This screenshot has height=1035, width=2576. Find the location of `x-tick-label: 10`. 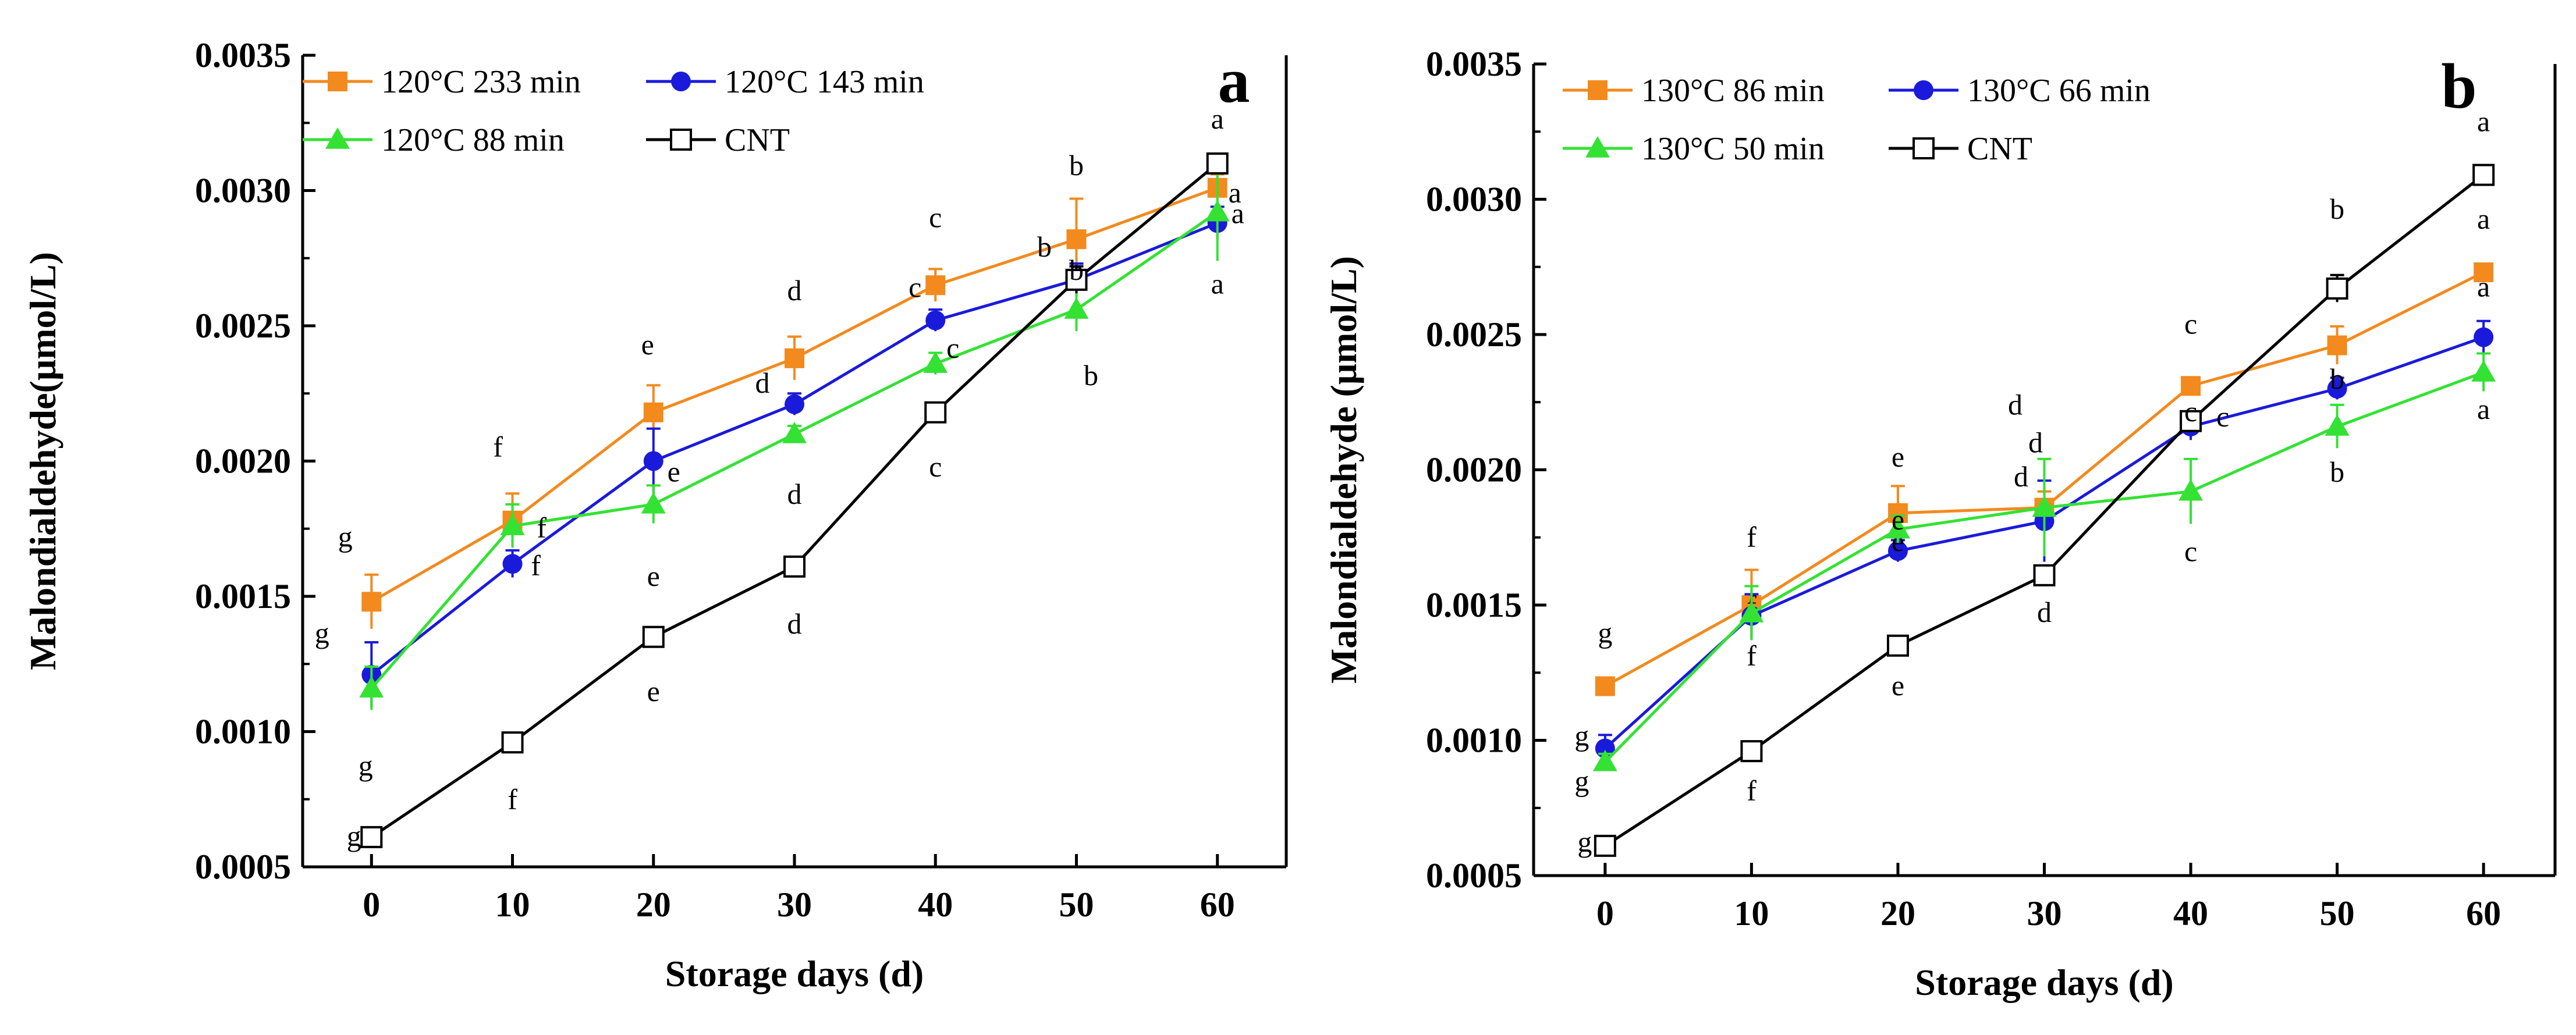

x-tick-label: 10 is located at coordinates (1752, 913).